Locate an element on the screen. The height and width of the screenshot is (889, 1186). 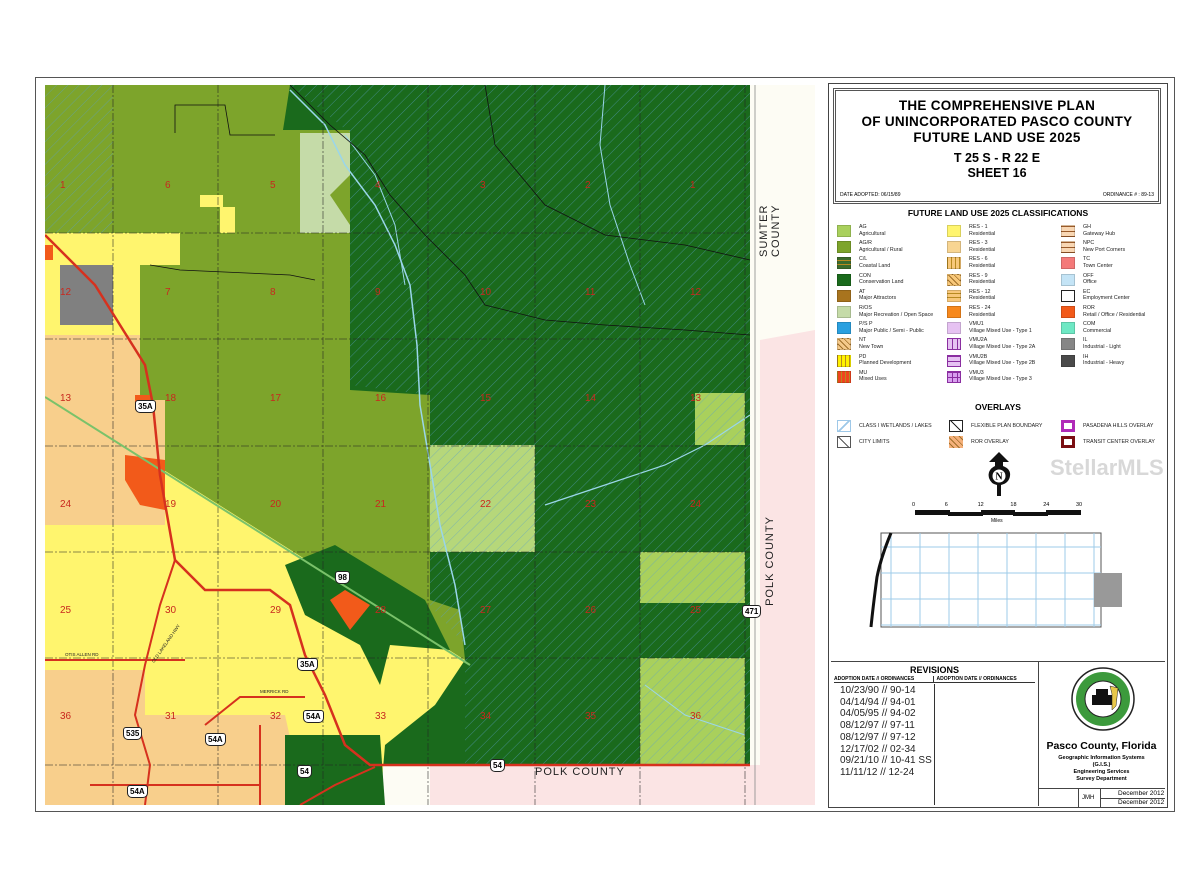
legend-code: NT is located at coordinates (863, 340).